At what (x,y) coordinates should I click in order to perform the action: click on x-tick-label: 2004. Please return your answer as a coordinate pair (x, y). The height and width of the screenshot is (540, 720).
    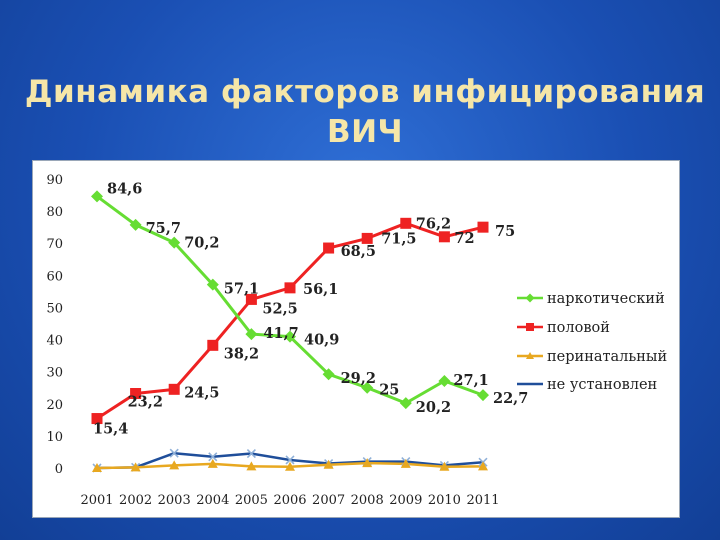
    Looking at the image, I should click on (212, 500).